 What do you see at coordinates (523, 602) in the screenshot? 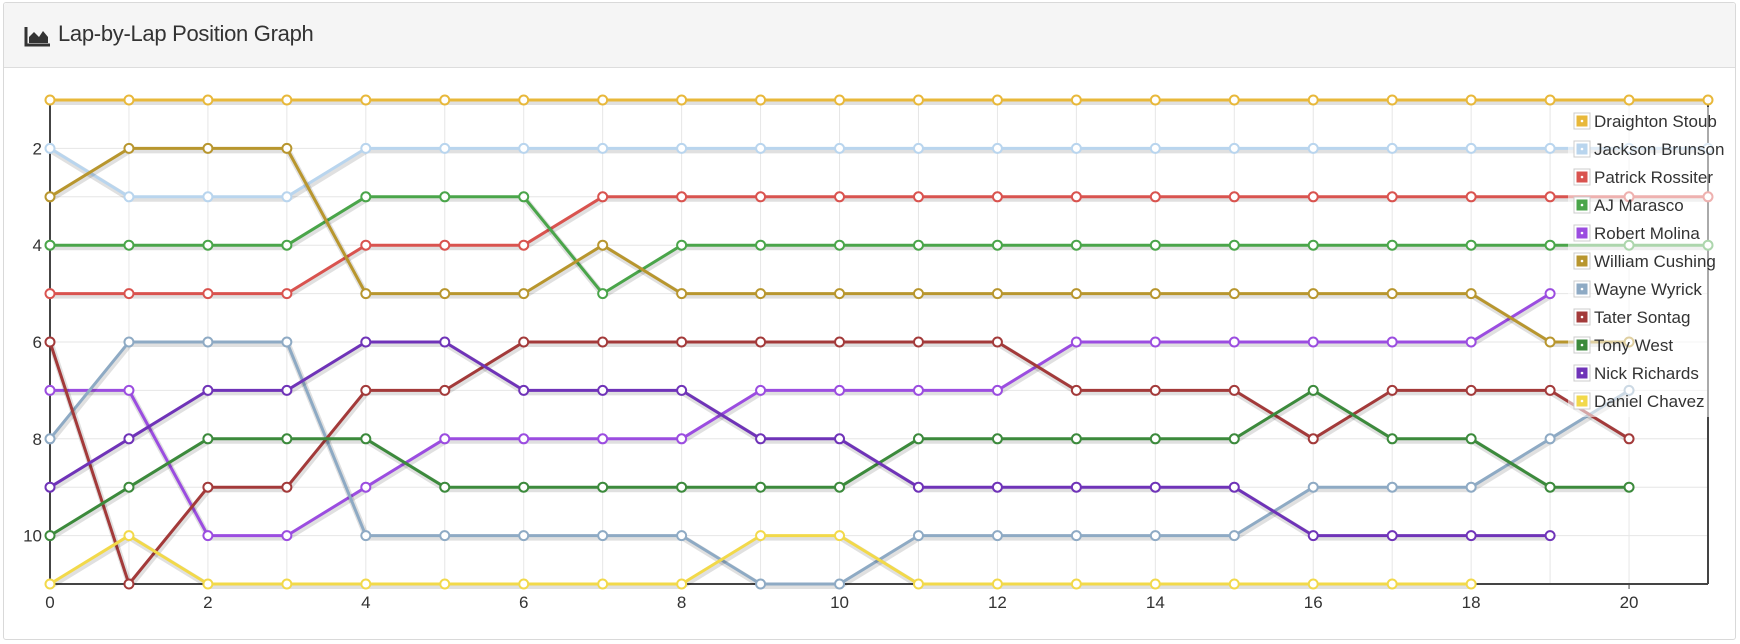
I see `x-tick-label: 6` at bounding box center [523, 602].